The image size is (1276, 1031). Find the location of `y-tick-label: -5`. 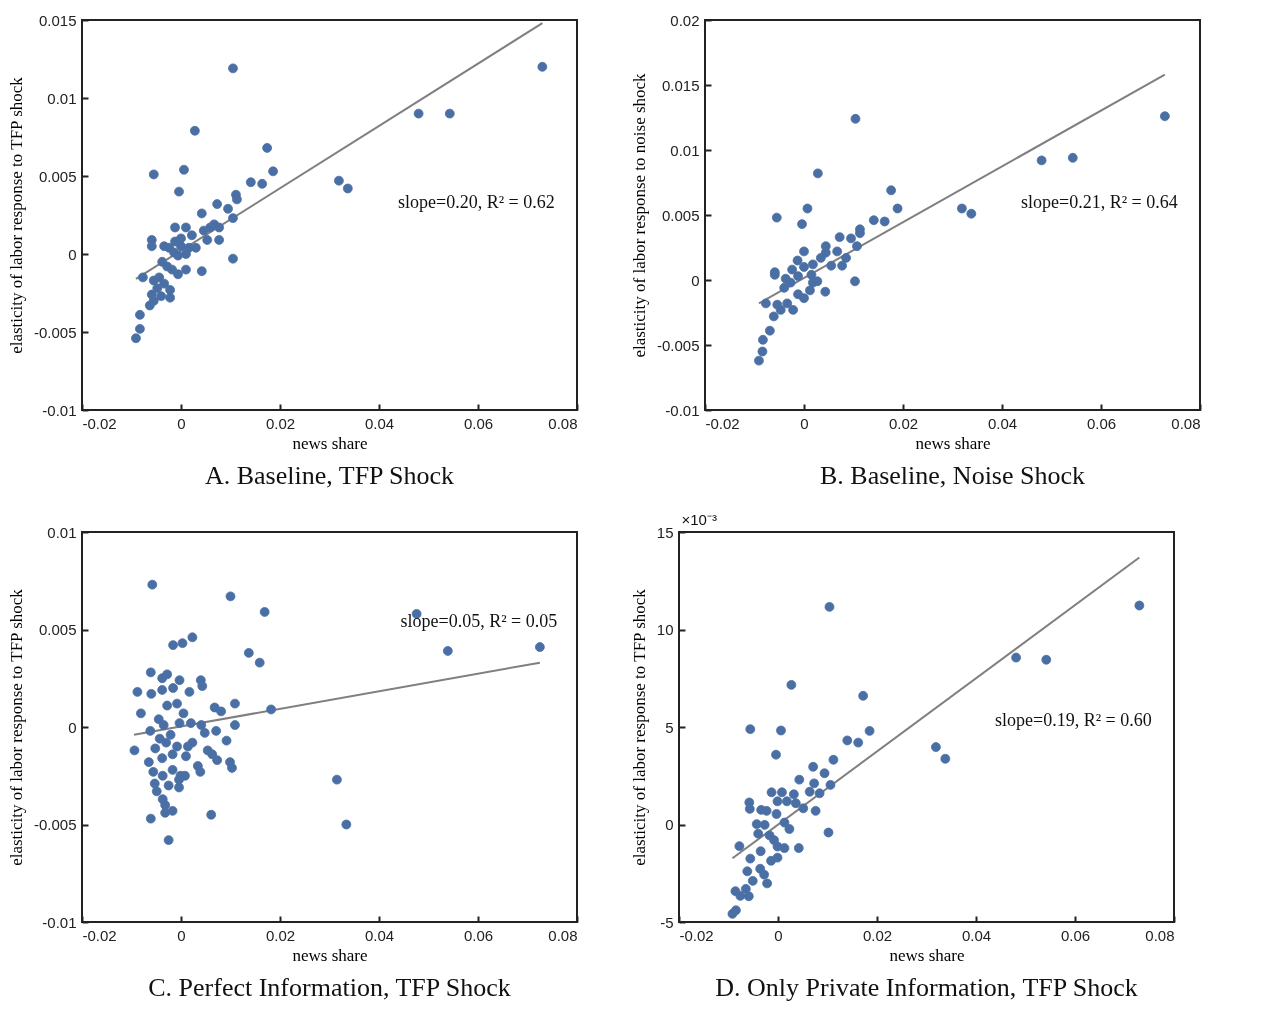

y-tick-label: -5 is located at coordinates (667, 922).